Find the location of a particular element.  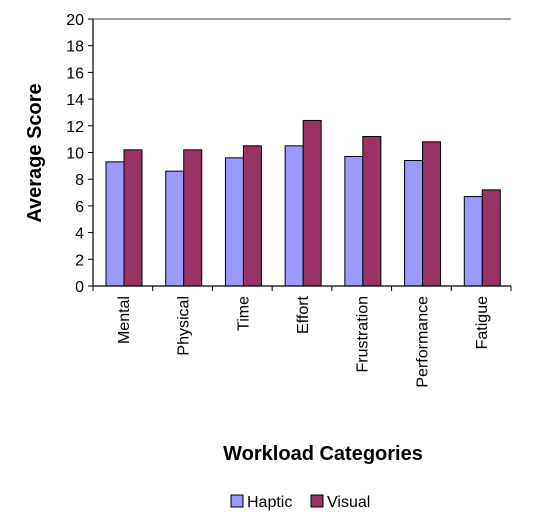

bar-haptic-frustration is located at coordinates (354, 221).